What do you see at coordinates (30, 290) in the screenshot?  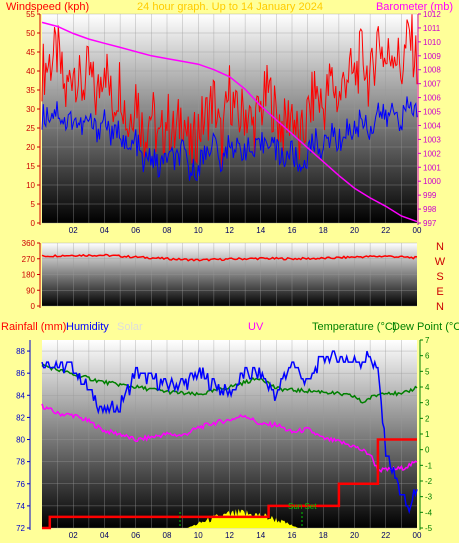 I see `left-tick-label: 90` at bounding box center [30, 290].